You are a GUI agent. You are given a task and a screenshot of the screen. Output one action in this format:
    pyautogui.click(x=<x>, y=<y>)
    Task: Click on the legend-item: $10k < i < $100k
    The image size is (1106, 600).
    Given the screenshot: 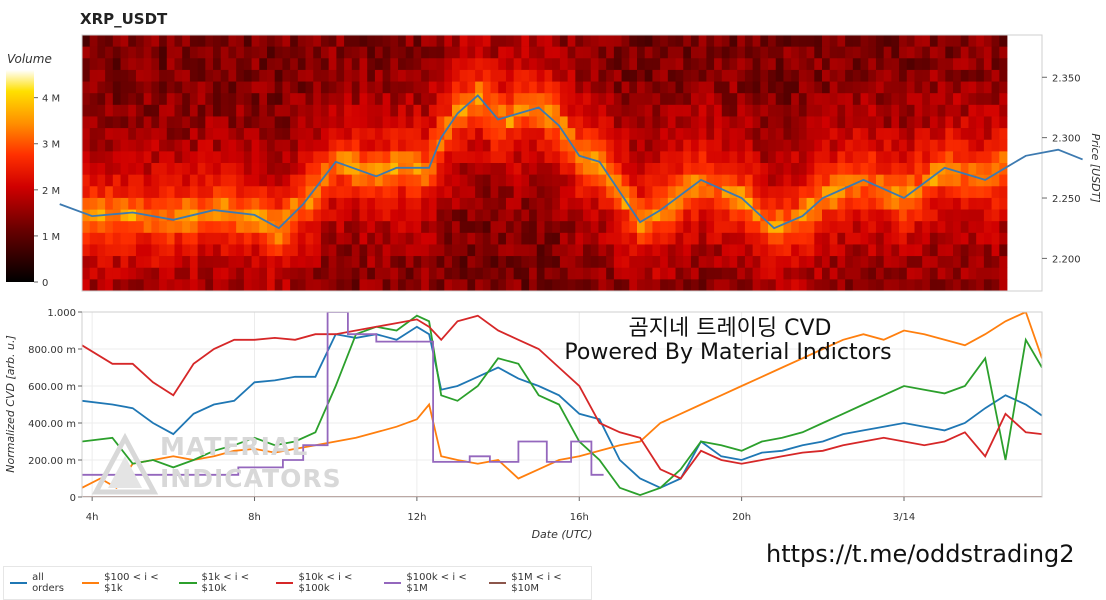 What is the action you would take?
    pyautogui.click(x=325, y=583)
    